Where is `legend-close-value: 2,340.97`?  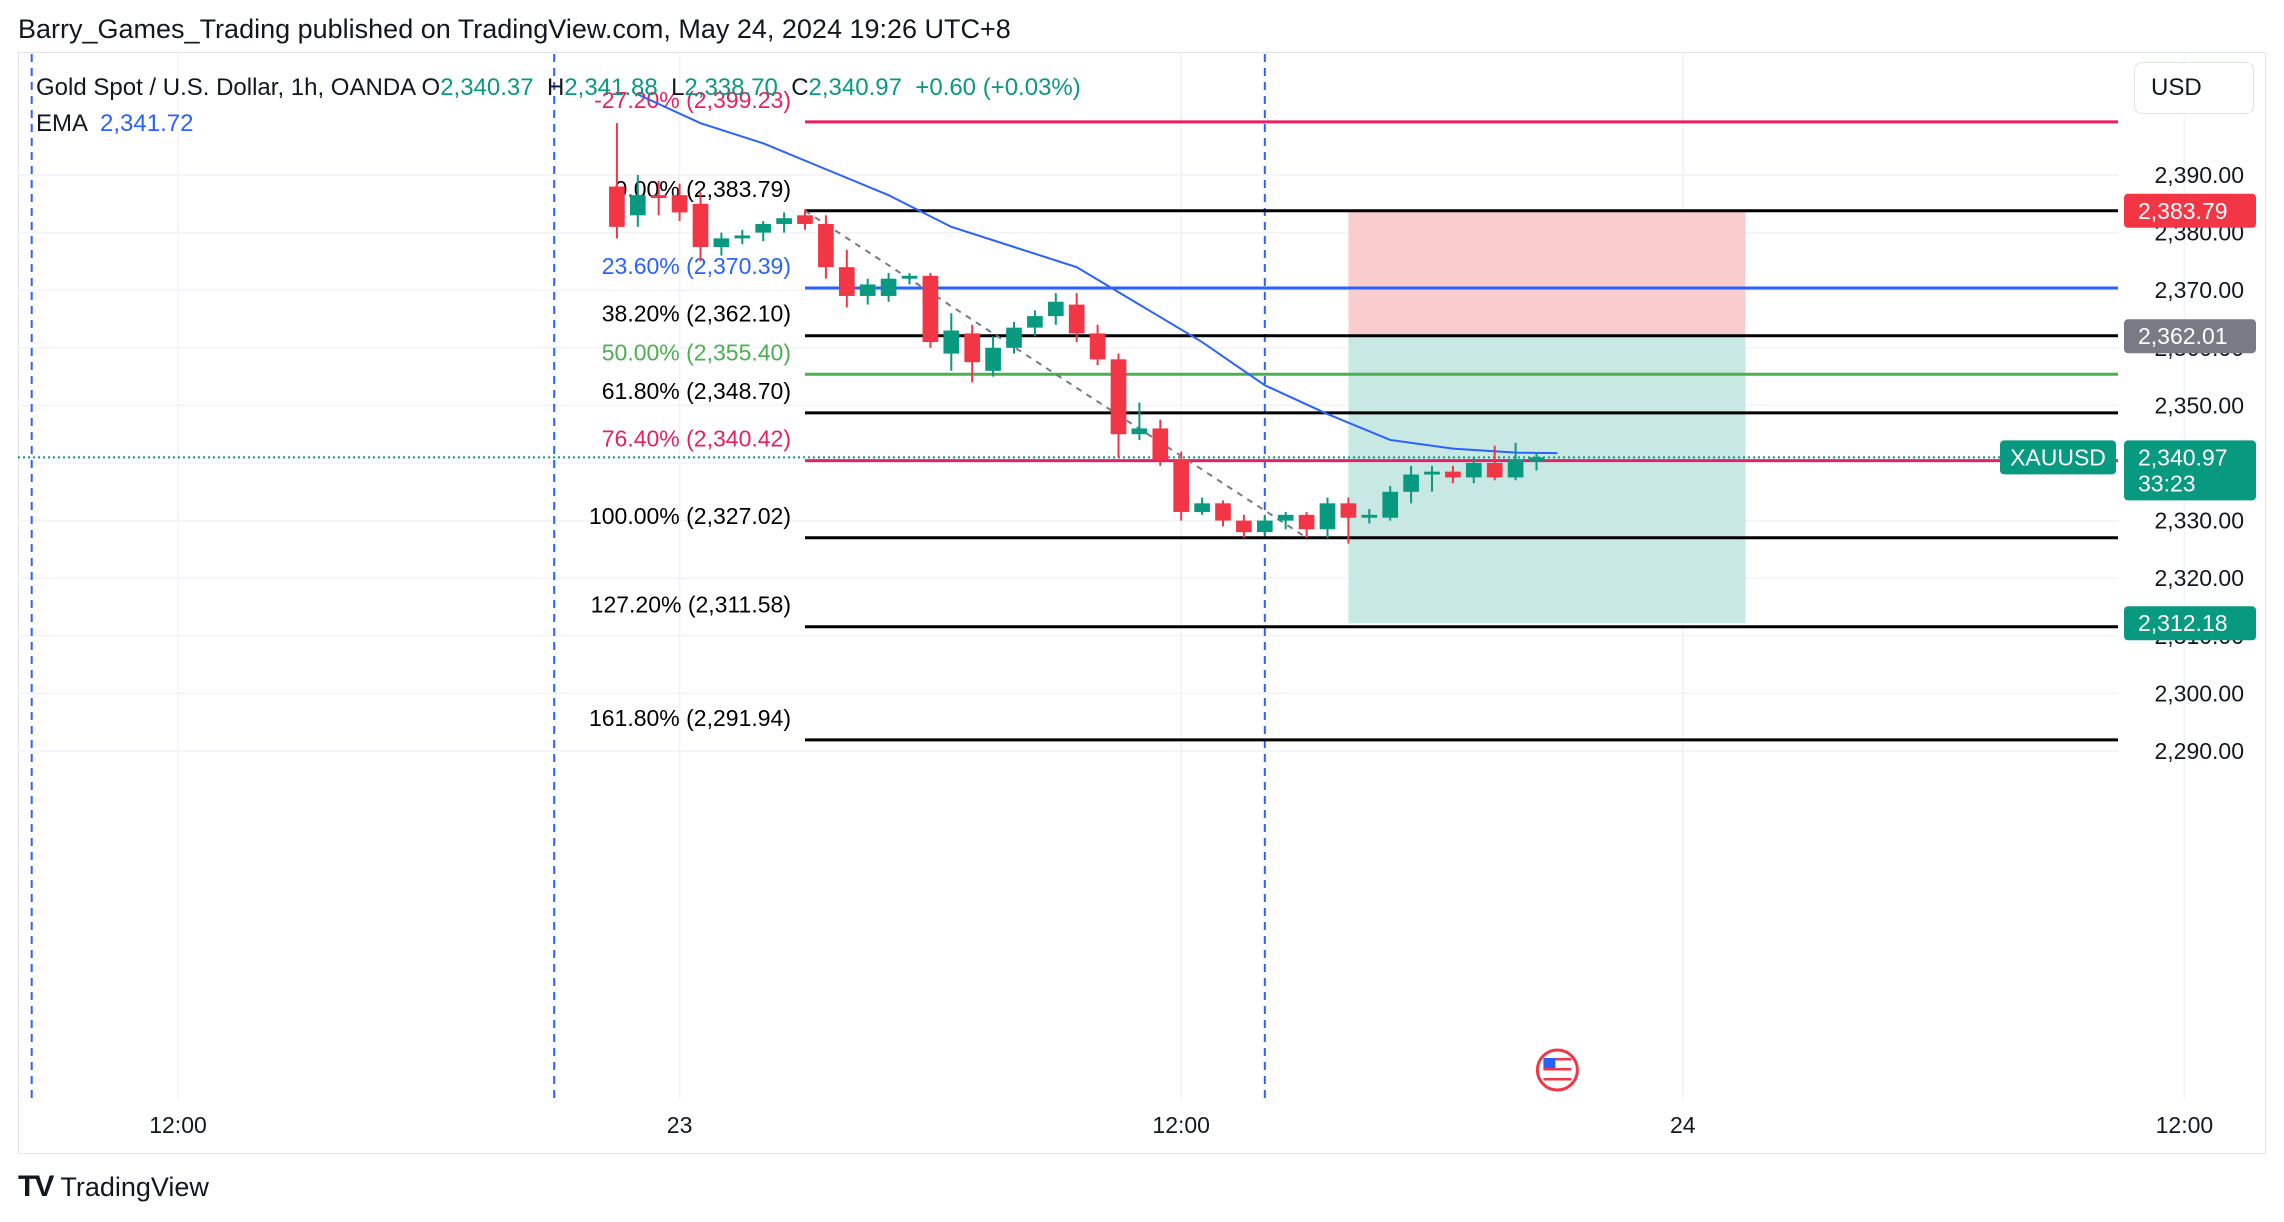
legend-close-value: 2,340.97 is located at coordinates (855, 87).